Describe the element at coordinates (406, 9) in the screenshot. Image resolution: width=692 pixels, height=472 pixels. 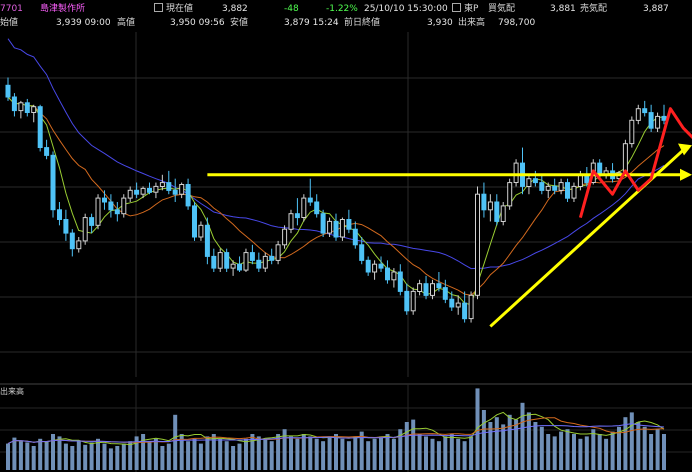
I see `quote-datetime: 25/10/10 15:30:00` at that location.